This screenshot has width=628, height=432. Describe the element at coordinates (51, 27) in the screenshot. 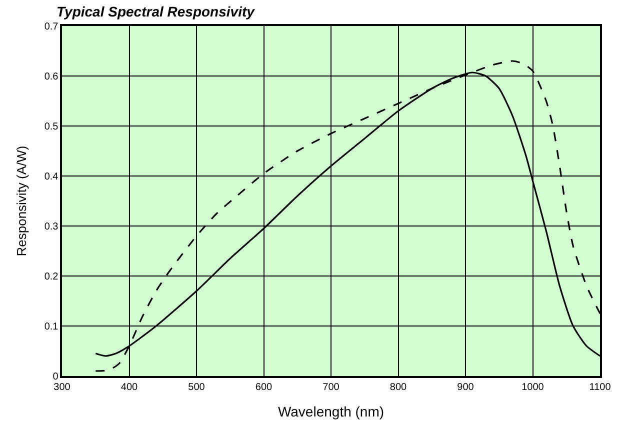

I see `y-tick-label: 0.7` at that location.